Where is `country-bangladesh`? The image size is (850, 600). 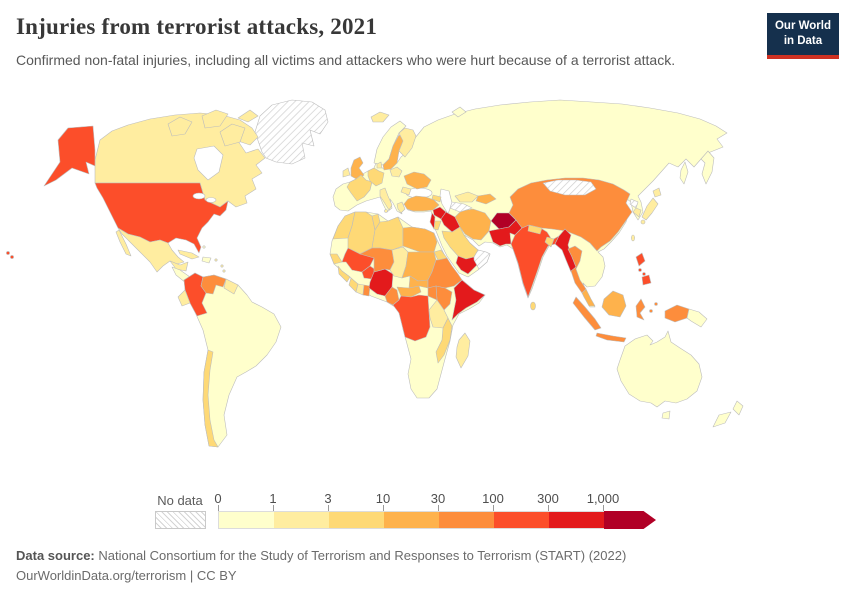 country-bangladesh is located at coordinates (549, 242).